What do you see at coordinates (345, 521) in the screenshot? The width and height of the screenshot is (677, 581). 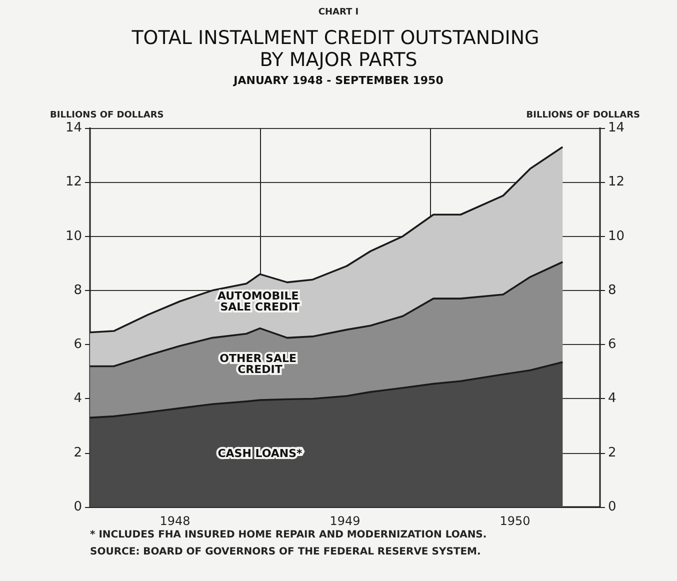 I see `x-tick-label: 1949` at bounding box center [345, 521].